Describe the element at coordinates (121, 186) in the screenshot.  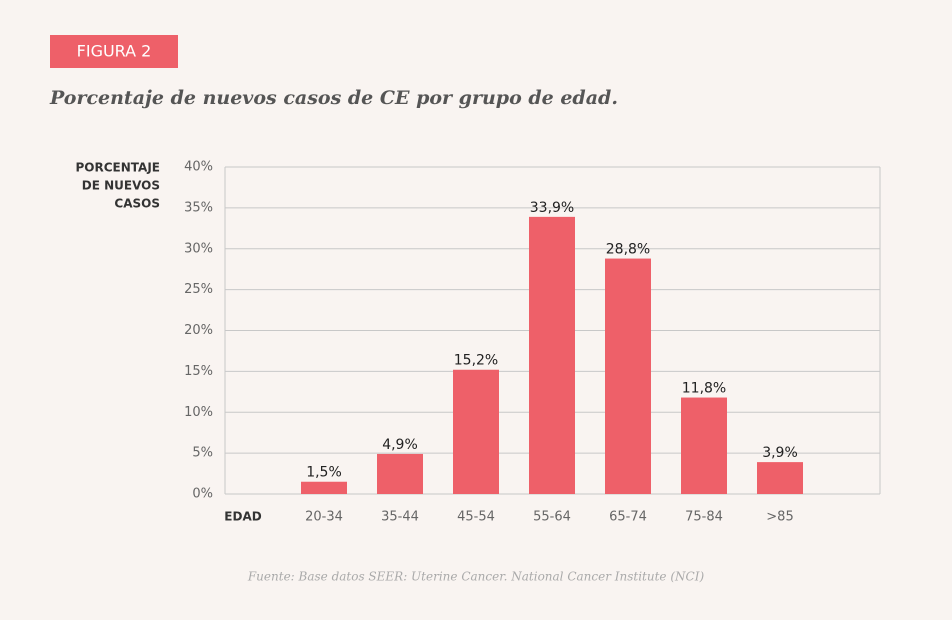
I see `y-axis-label: DE NUEVOS` at that location.